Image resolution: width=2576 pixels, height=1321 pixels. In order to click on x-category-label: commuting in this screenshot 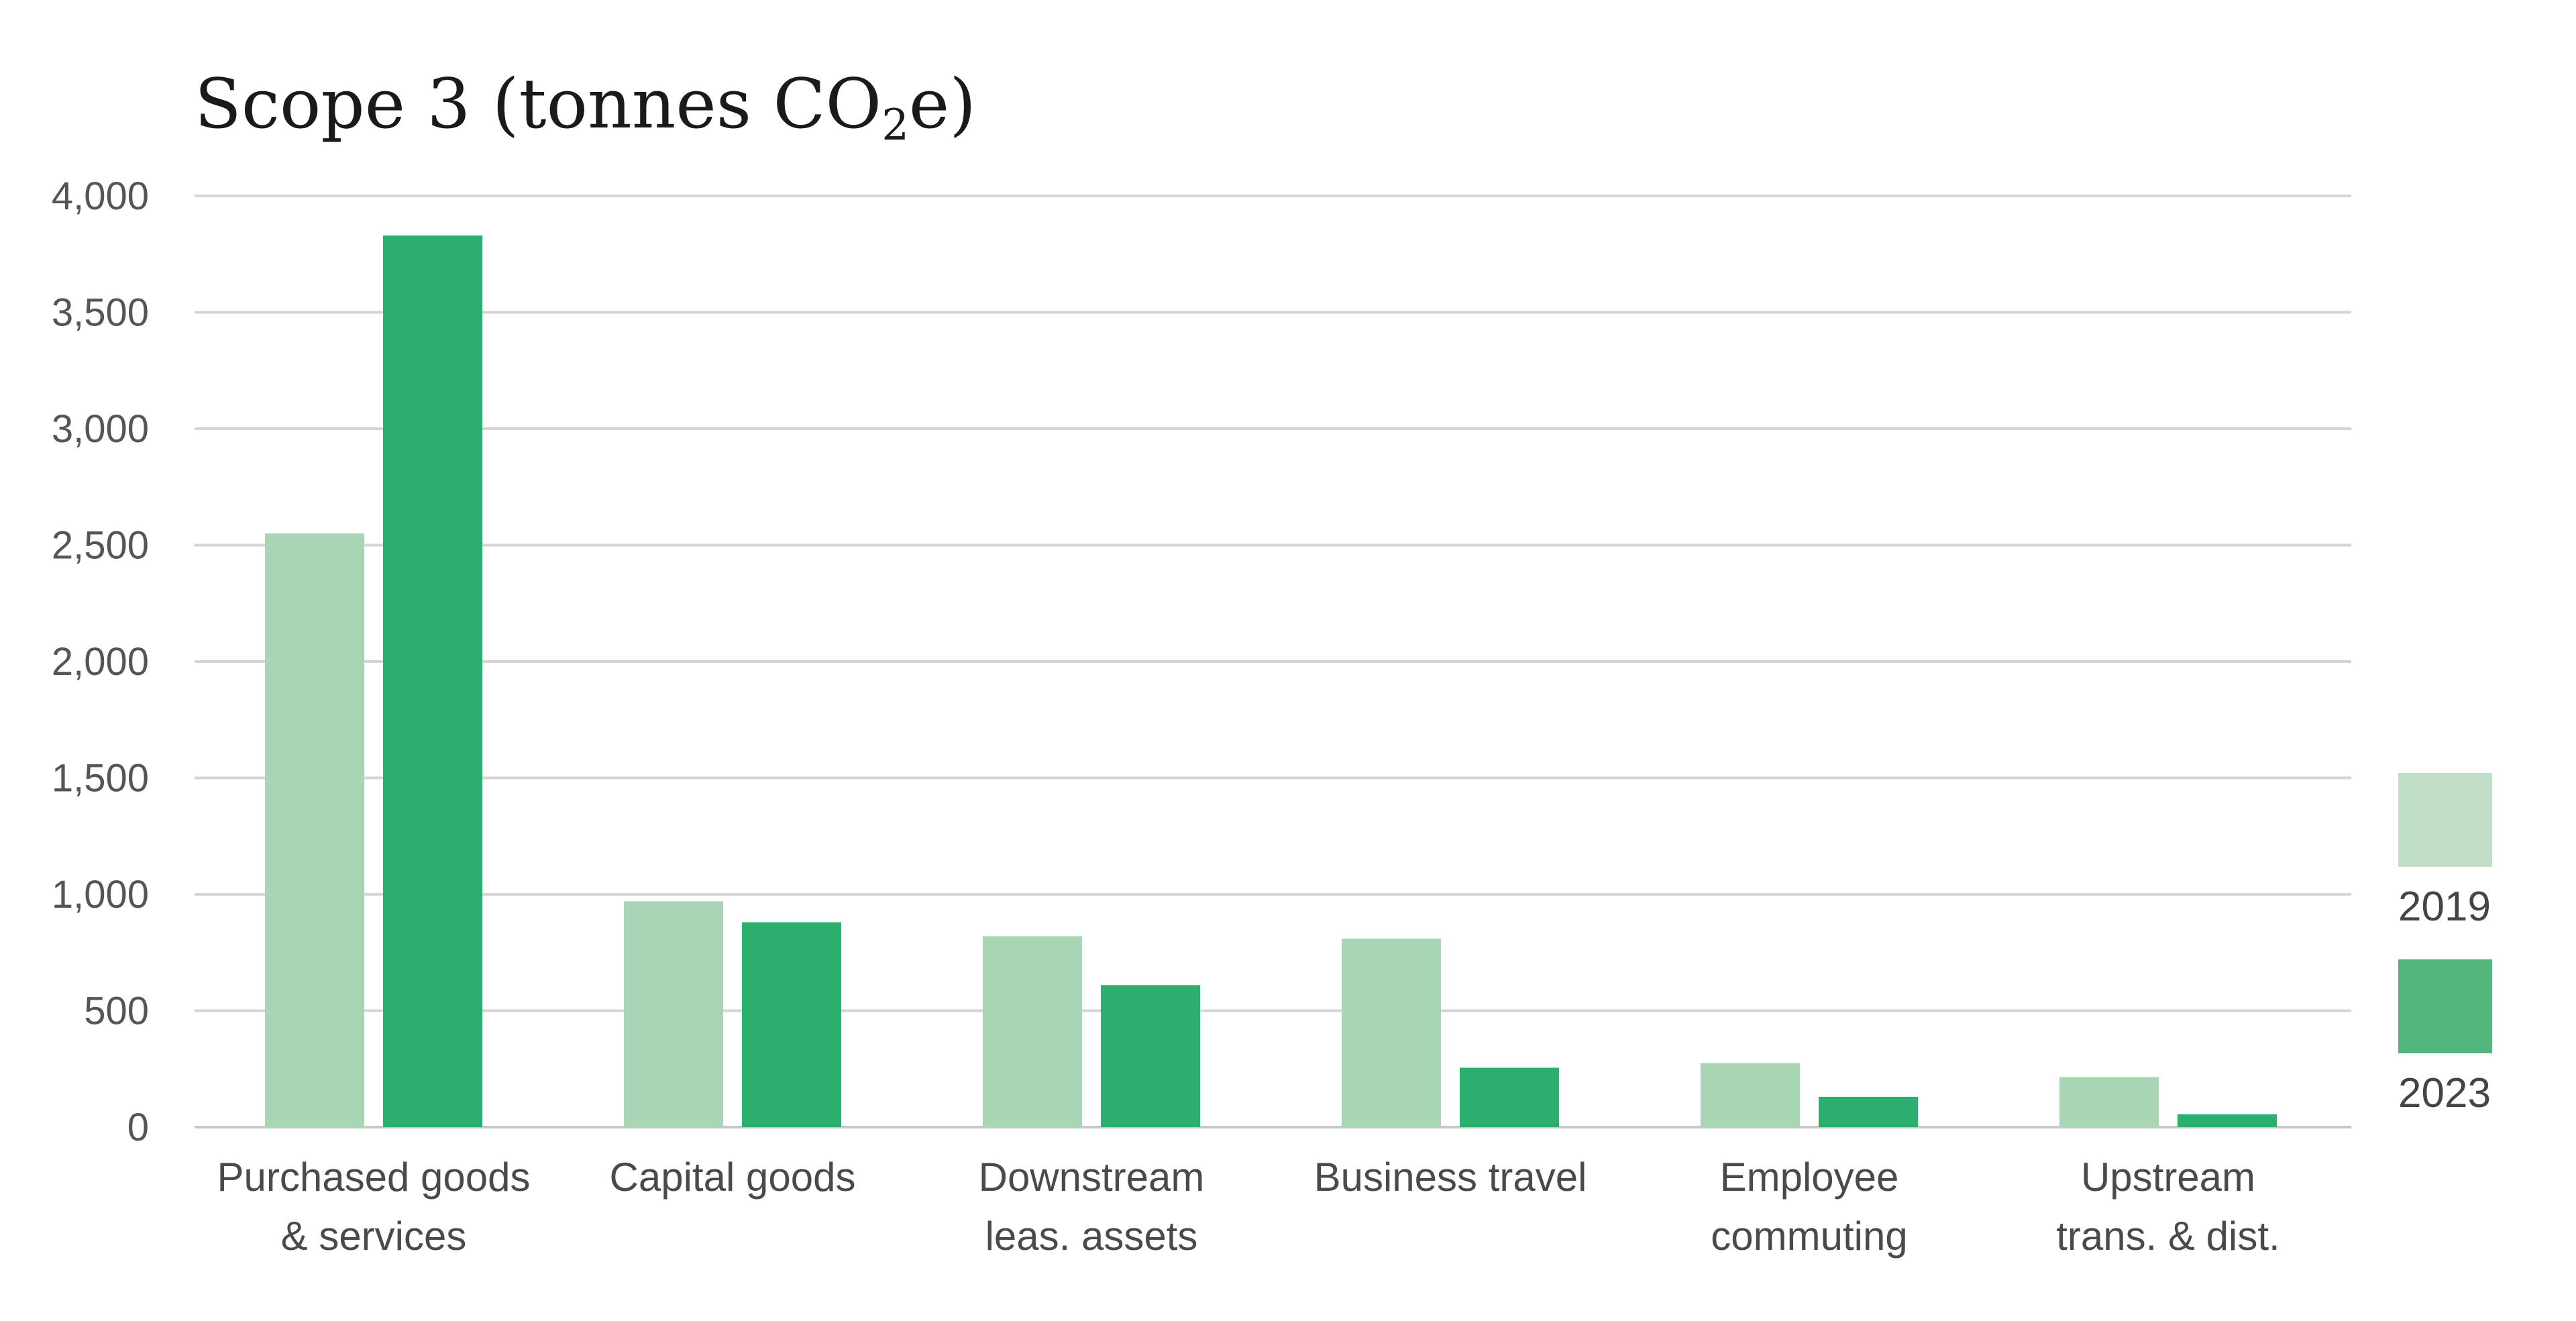, I will do `click(1809, 1236)`.